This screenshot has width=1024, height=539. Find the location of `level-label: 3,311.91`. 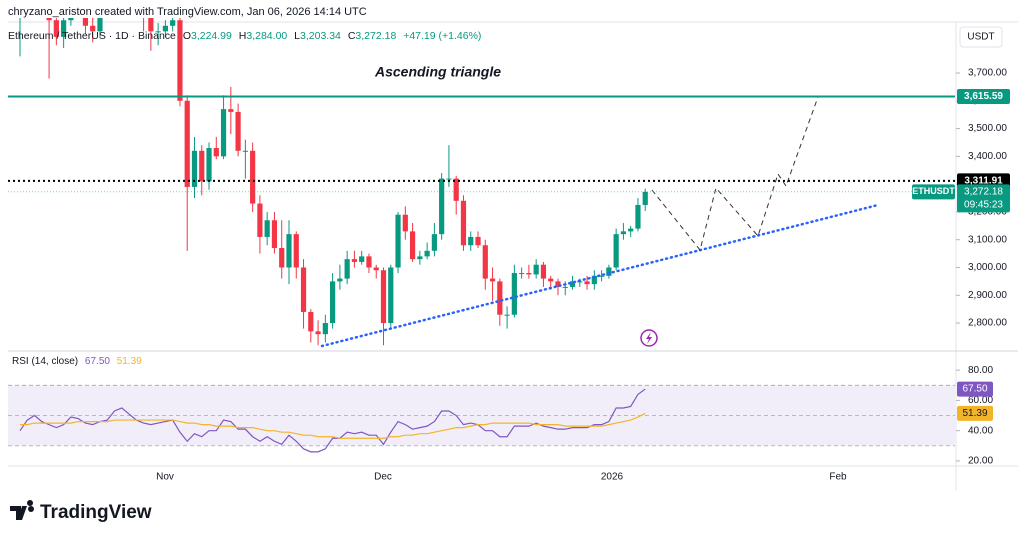

level-label: 3,311.91 is located at coordinates (983, 180).